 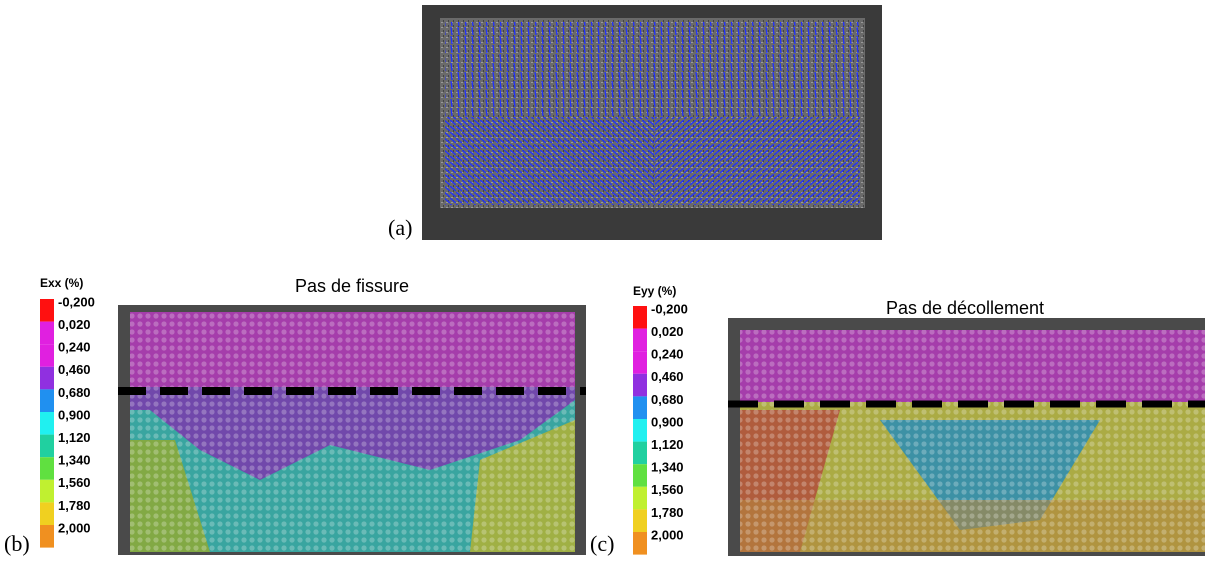 What do you see at coordinates (352, 286) in the screenshot?
I see `panel-title: Pas de fissure` at bounding box center [352, 286].